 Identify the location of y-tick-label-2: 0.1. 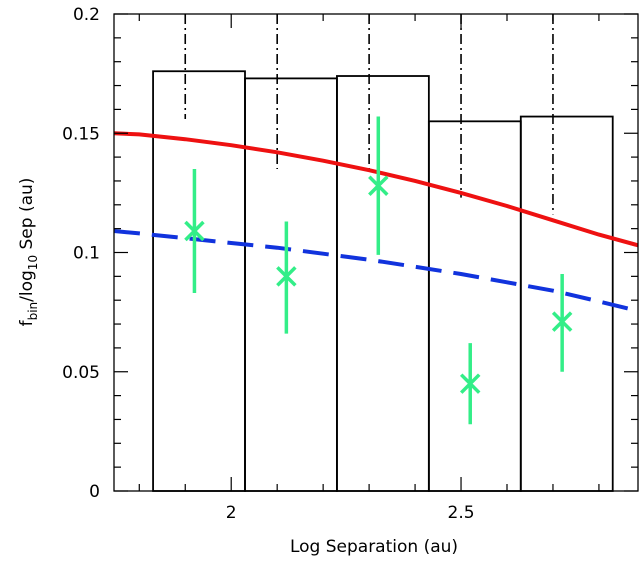
(86, 254).